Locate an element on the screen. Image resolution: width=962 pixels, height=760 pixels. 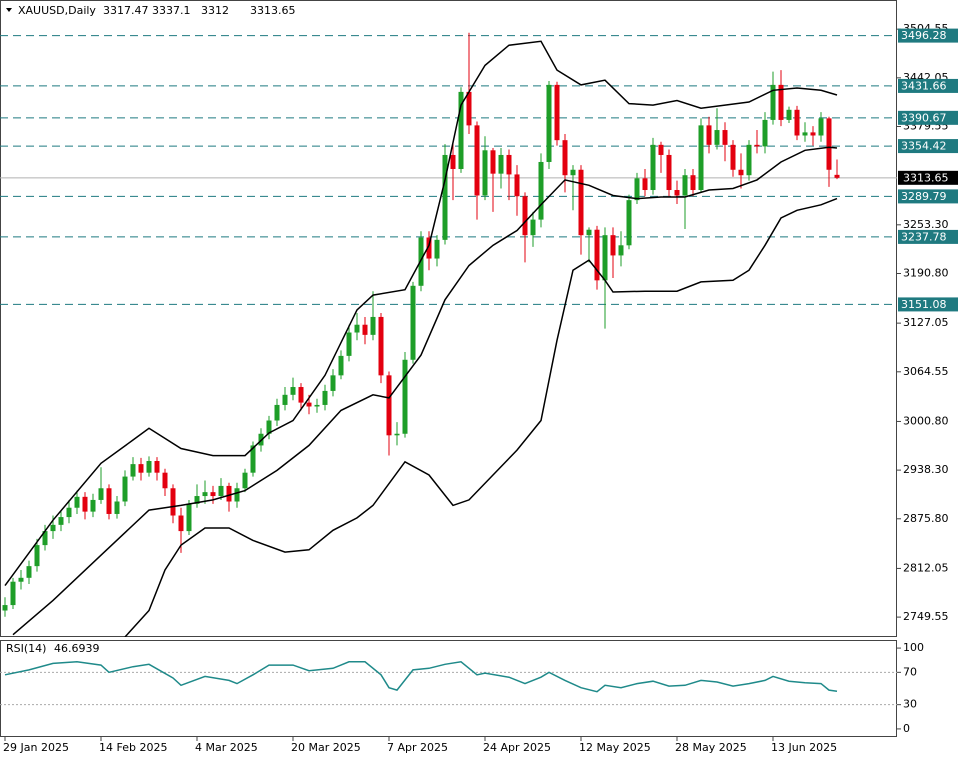
open-value: 3317.47 is located at coordinates (126, 10).